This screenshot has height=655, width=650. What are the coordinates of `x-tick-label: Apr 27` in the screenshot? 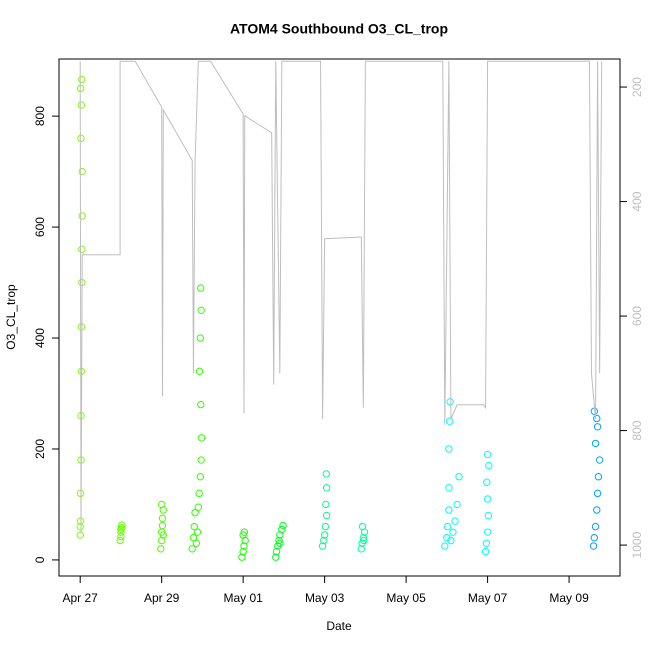 It's located at (81, 598).